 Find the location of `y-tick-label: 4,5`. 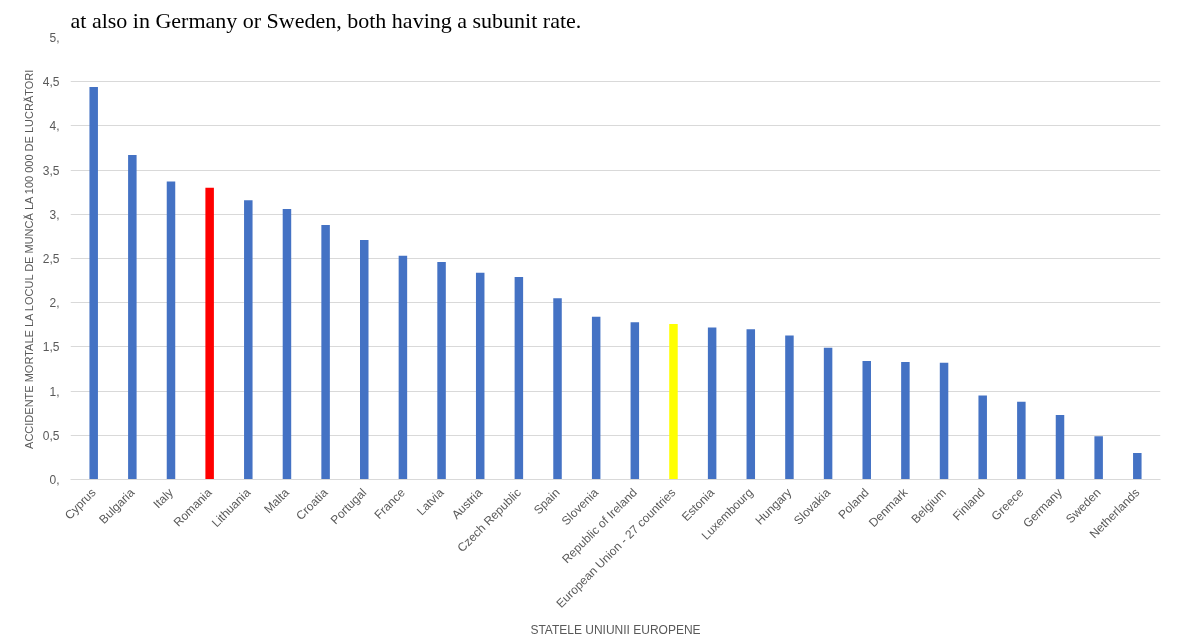

y-tick-label: 4,5 is located at coordinates (51, 82).